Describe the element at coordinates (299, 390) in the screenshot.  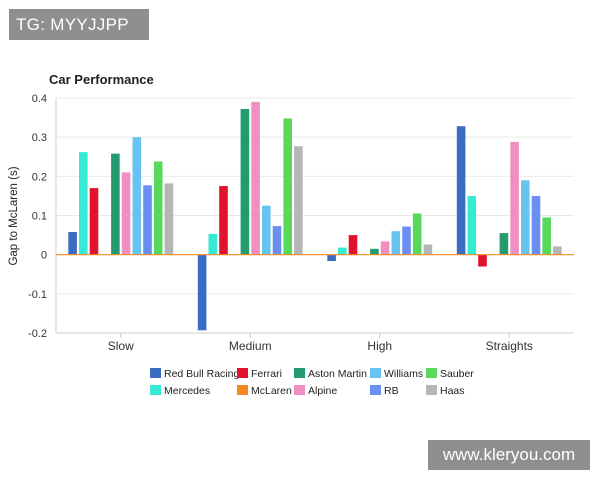
I see `legend-swatch-alpine` at that location.